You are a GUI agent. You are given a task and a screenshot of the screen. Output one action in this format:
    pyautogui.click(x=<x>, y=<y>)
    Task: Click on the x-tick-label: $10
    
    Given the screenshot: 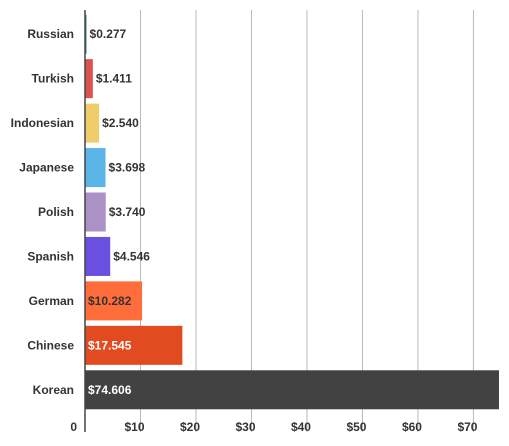 What is the action you would take?
    pyautogui.click(x=134, y=427)
    